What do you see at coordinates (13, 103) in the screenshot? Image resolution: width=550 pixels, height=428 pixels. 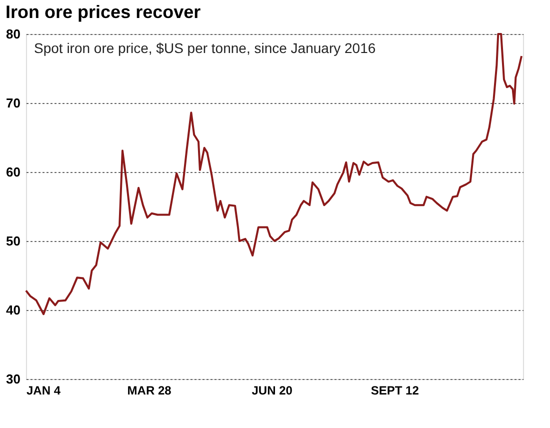 I see `y-tick-label: 70` at bounding box center [13, 103].